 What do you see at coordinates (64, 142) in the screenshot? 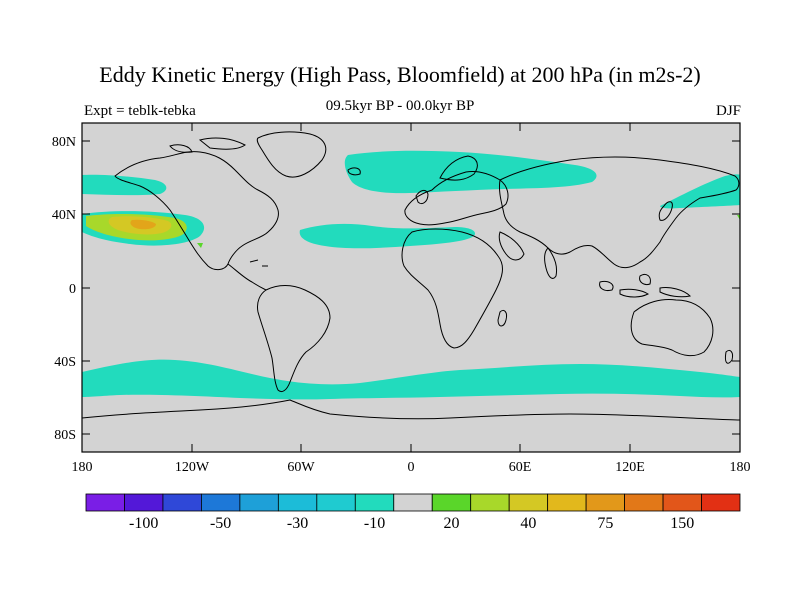
I see `lat-label-80n: 80N` at bounding box center [64, 142].